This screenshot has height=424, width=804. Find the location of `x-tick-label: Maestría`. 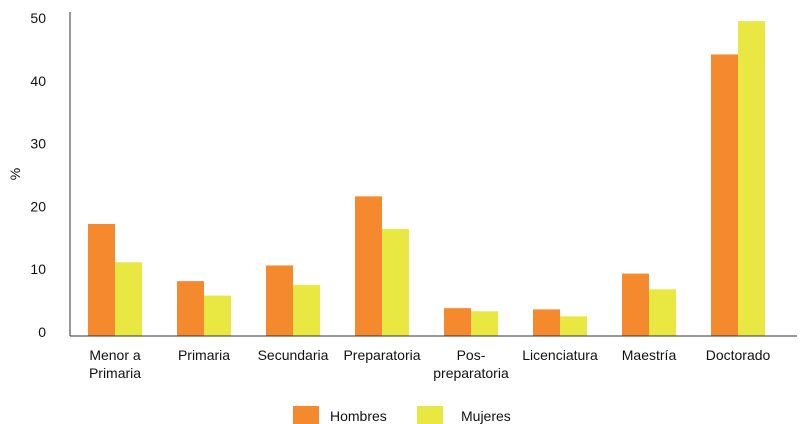

x-tick-label: Maestría is located at coordinates (649, 355).